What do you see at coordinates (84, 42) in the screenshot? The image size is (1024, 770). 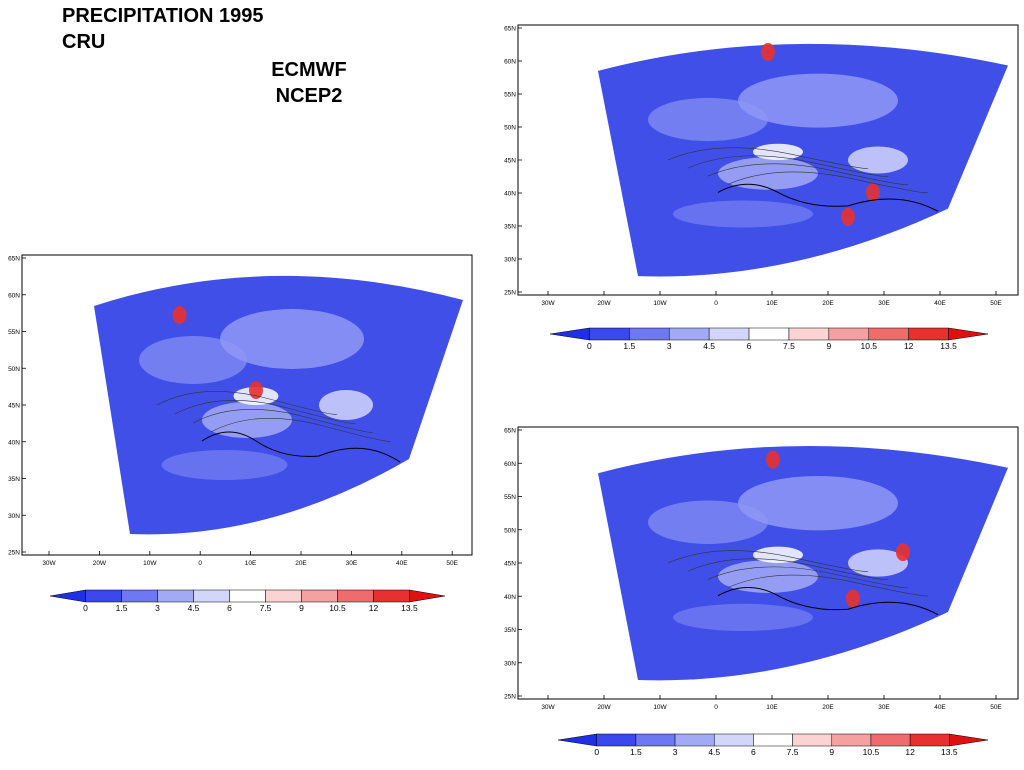 I see `cru-title: CRU` at bounding box center [84, 42].